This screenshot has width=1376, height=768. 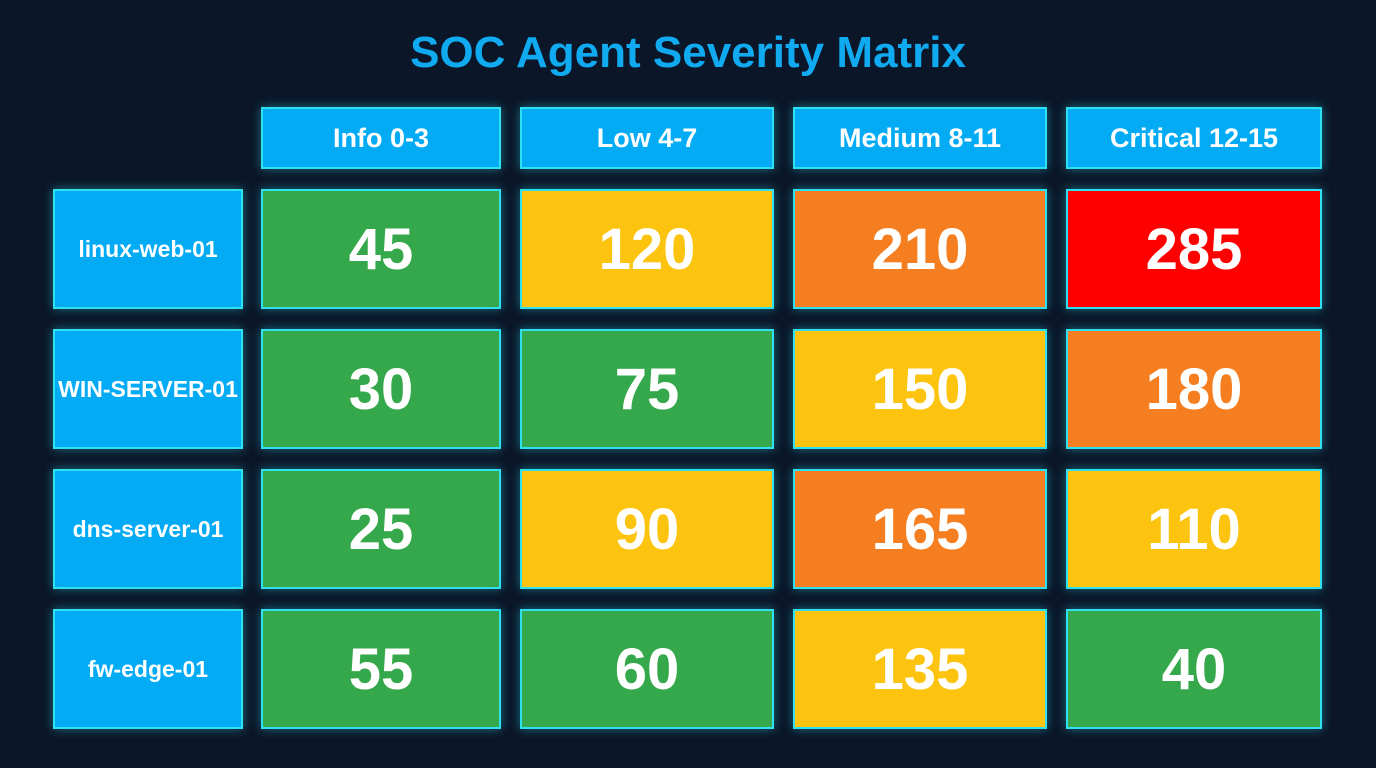 I want to click on heatmap-cell: 285, so click(x=1194, y=249).